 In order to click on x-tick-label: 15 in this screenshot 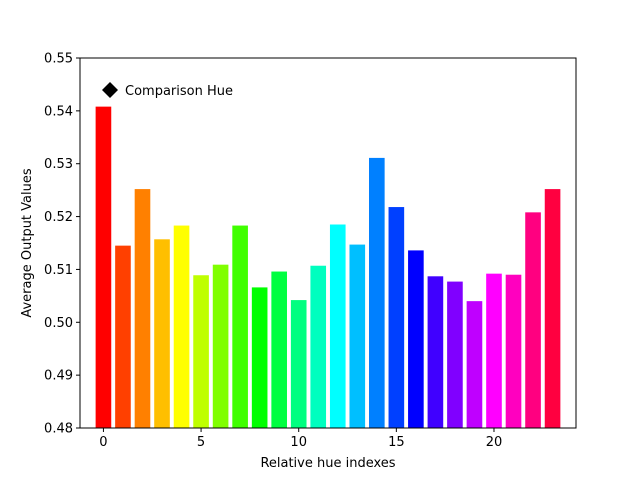, I will do `click(396, 442)`.